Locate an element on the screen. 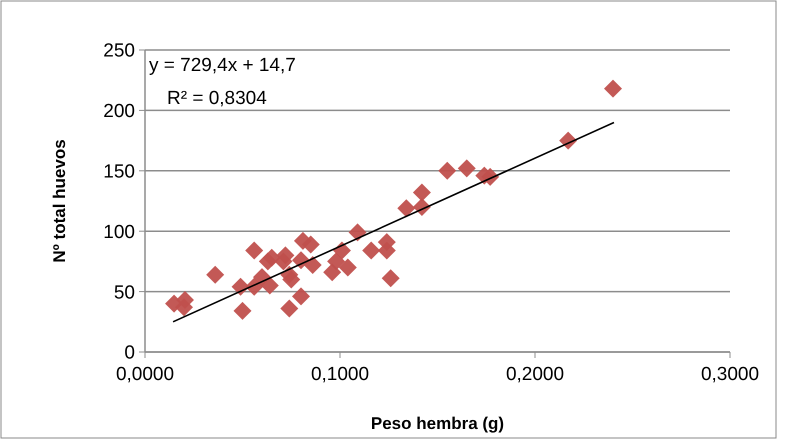  x-tick-label: 0,0000 is located at coordinates (145, 374).